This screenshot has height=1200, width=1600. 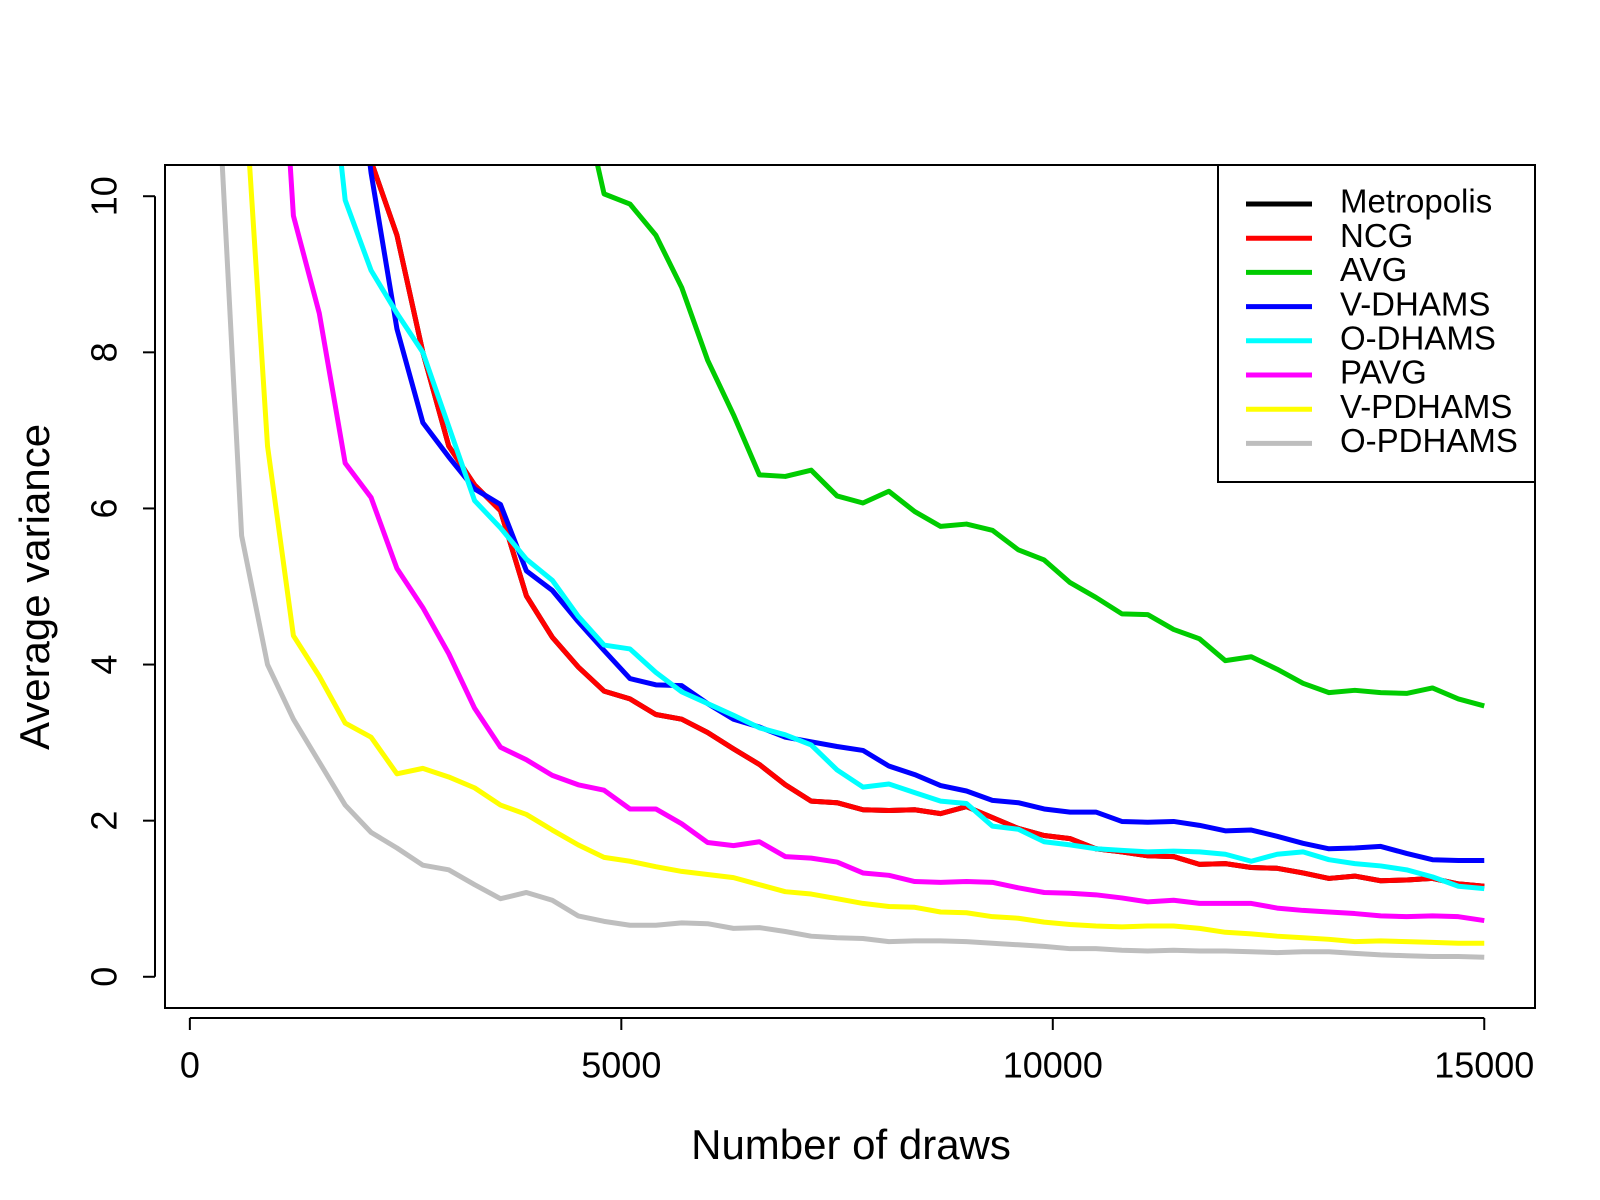 What do you see at coordinates (1484, 1065) in the screenshot?
I see `x-tick-label: 15000` at bounding box center [1484, 1065].